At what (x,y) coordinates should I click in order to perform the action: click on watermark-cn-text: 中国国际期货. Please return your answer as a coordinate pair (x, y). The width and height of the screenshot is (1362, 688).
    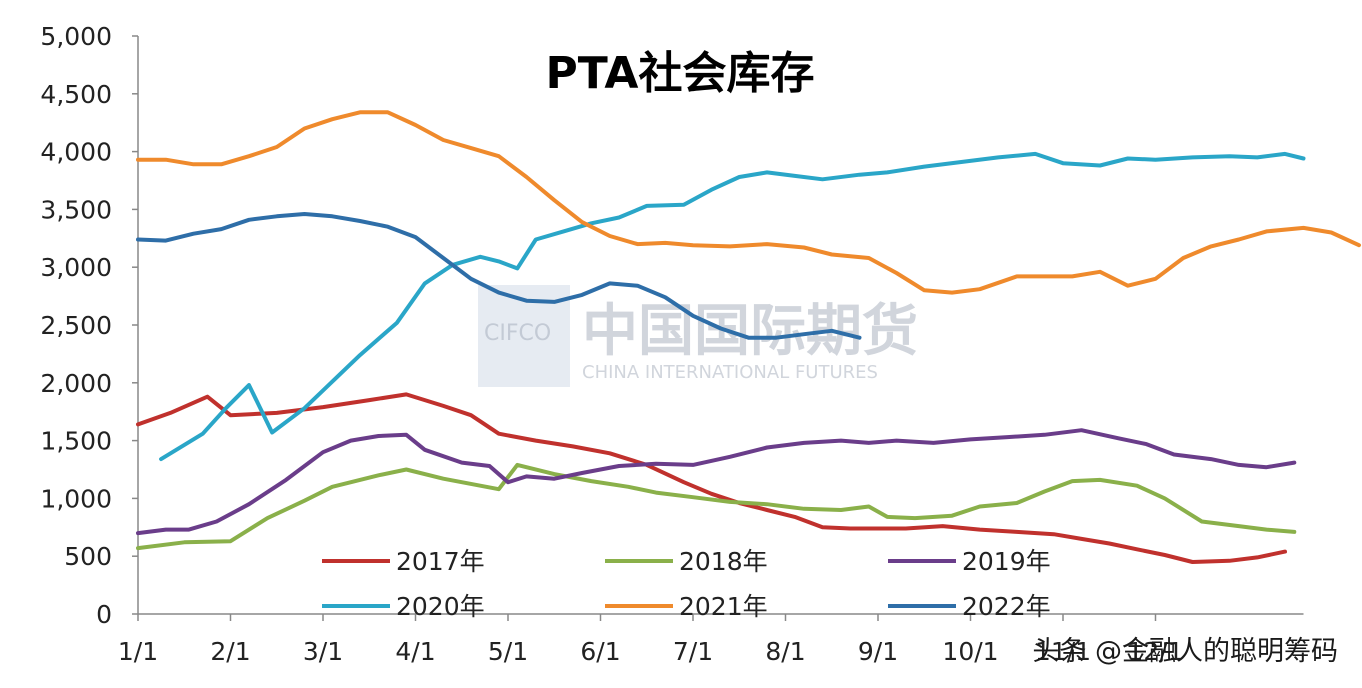
    Looking at the image, I should click on (750, 331).